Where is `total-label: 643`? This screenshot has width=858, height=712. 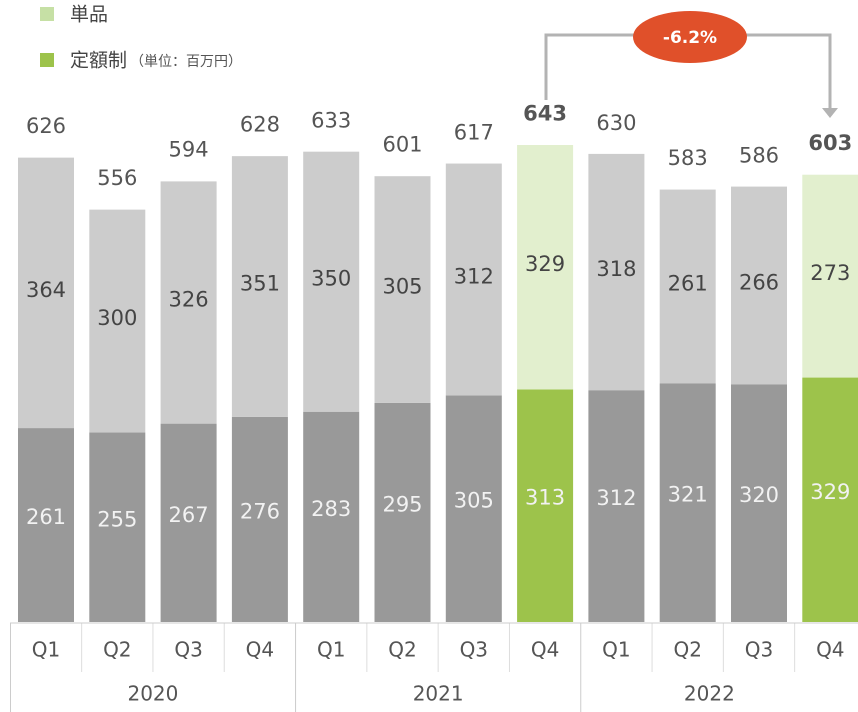 total-label: 643 is located at coordinates (545, 113).